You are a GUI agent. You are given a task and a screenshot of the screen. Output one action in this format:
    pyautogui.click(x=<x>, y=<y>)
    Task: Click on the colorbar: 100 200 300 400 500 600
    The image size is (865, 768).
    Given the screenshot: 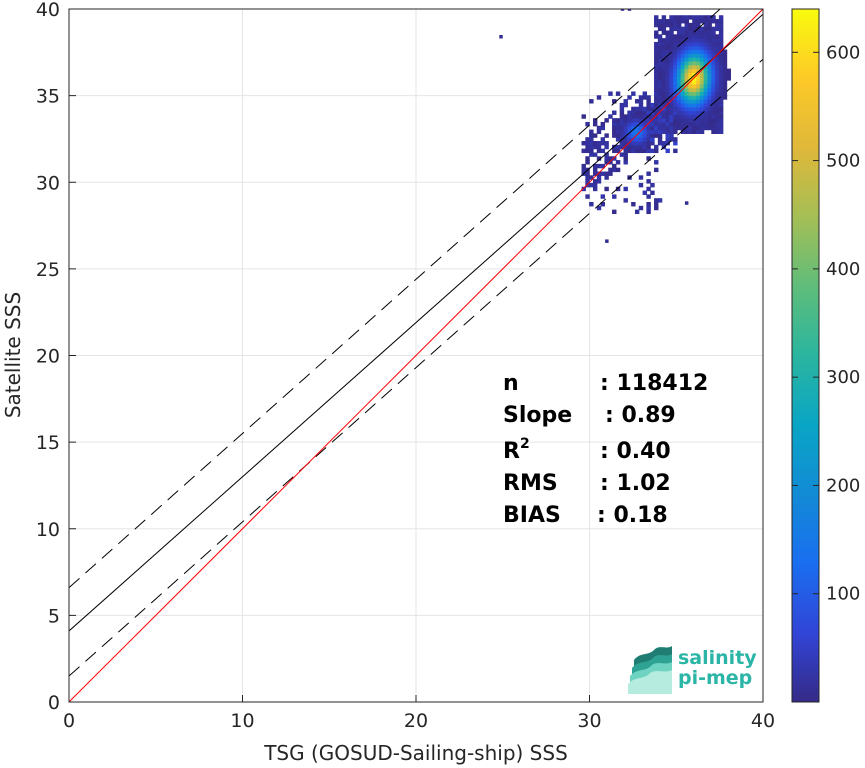 What is the action you would take?
    pyautogui.click(x=825, y=355)
    